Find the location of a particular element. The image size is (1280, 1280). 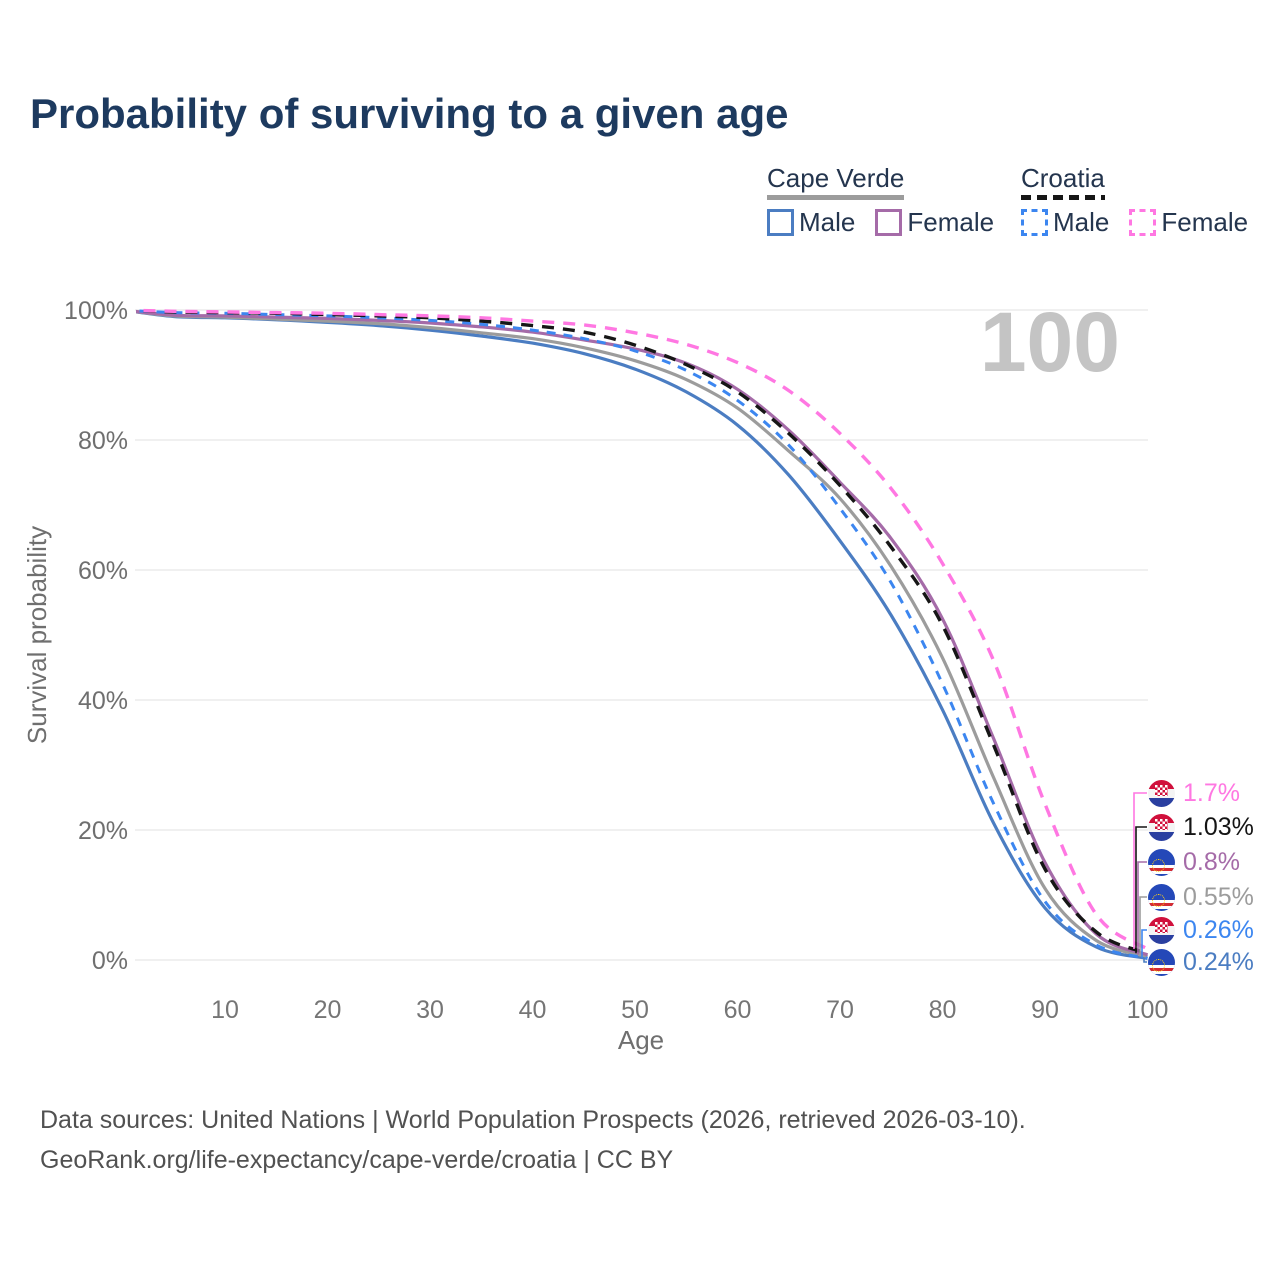

croatia-male-swatch-icon is located at coordinates (1034, 222).